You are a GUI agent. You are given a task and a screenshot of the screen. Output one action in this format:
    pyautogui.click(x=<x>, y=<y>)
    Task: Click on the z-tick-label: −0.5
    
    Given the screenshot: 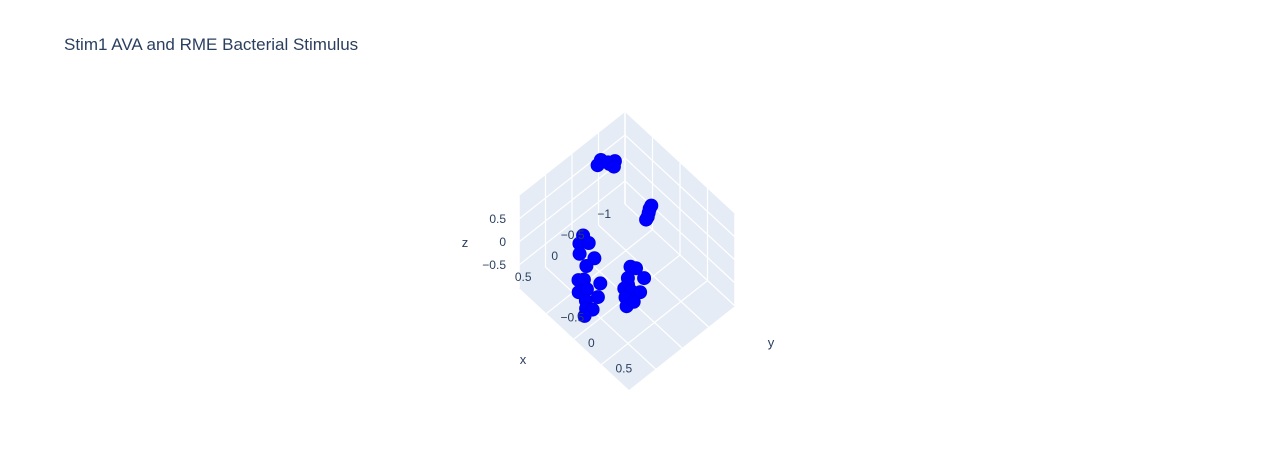 What is the action you would take?
    pyautogui.click(x=494, y=265)
    